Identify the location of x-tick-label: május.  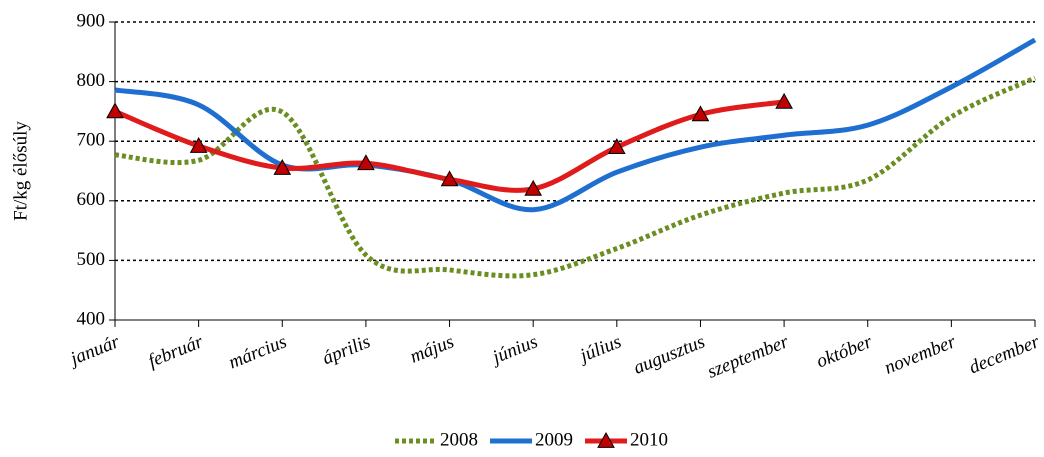
(432, 349).